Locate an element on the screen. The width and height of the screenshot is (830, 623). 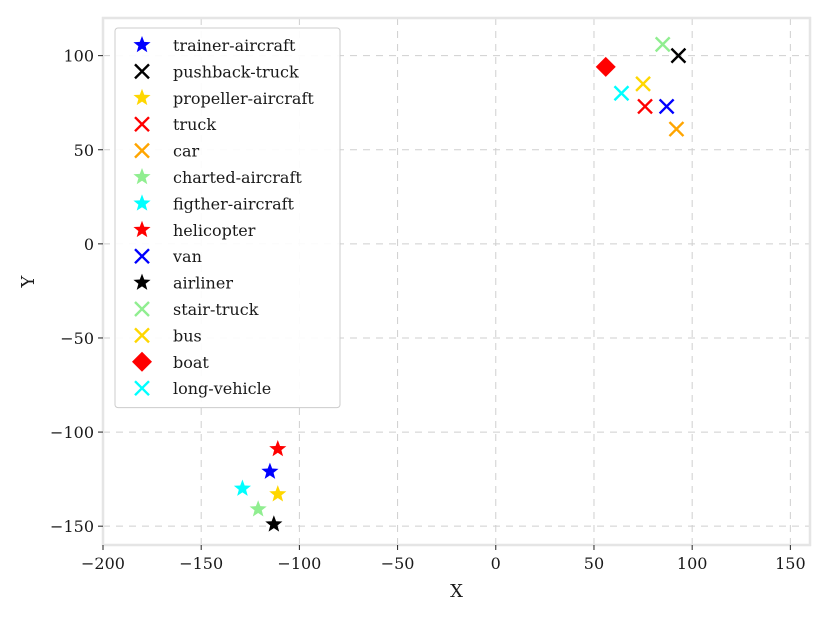
data-point-propeller-aircraft is located at coordinates (278, 493).